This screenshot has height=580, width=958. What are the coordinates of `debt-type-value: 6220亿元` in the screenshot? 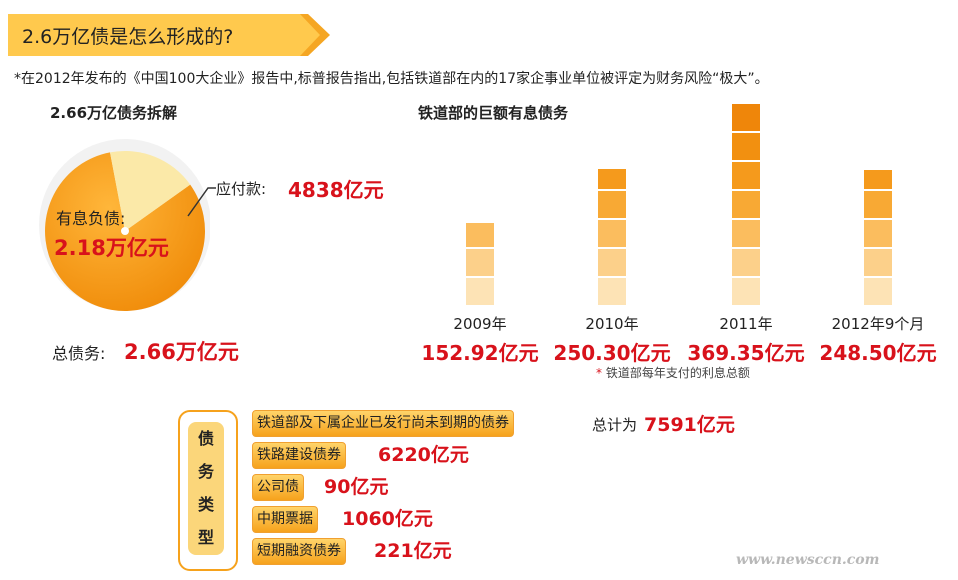 It's located at (423, 455).